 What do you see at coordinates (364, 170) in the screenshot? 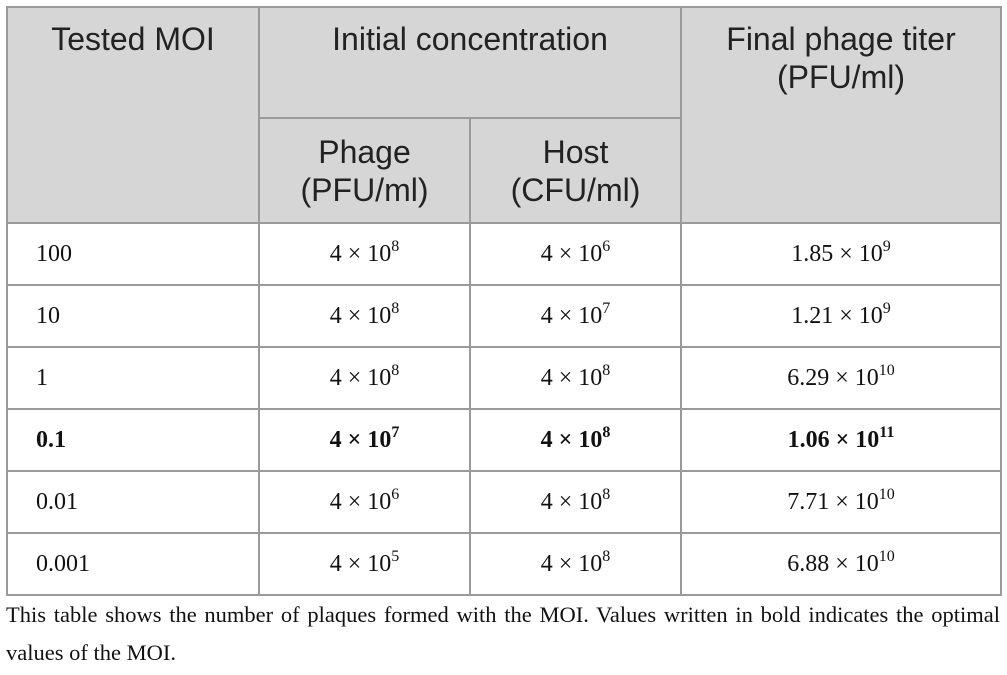
I see `header-cell: Phage (PFU/ml)` at bounding box center [364, 170].